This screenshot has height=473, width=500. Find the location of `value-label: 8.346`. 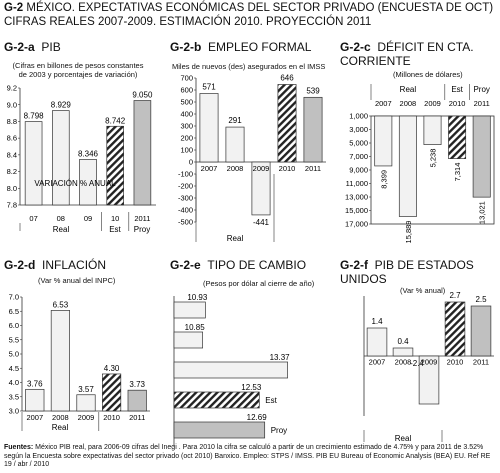

value-label: 8.346 is located at coordinates (88, 153).